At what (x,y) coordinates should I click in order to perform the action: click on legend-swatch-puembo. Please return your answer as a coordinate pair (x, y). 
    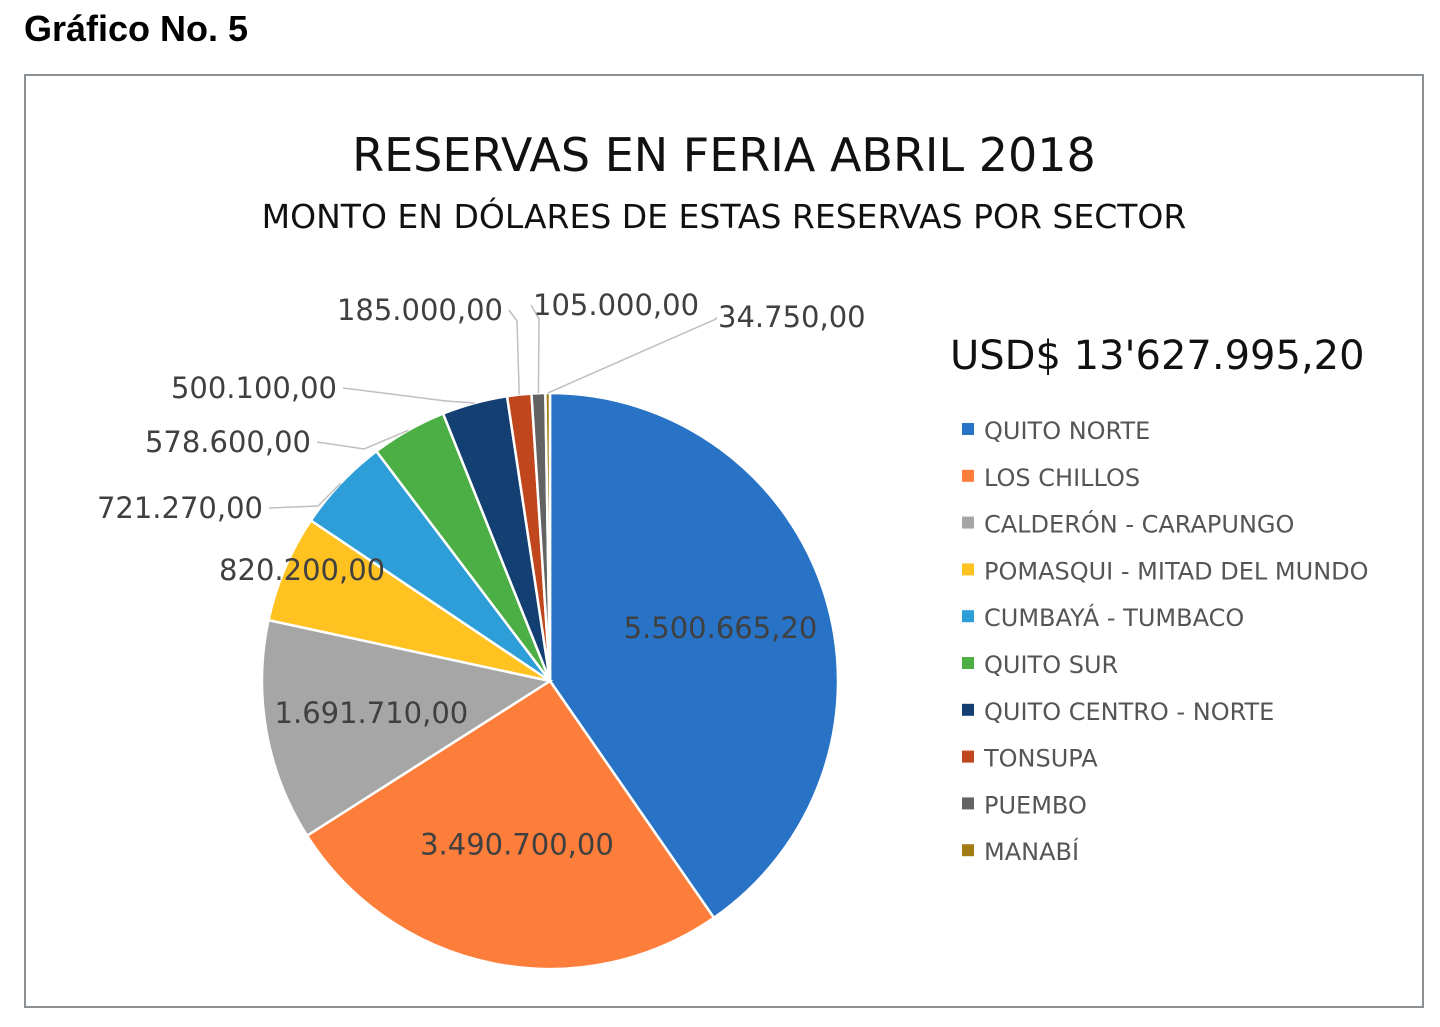
    Looking at the image, I should click on (968, 803).